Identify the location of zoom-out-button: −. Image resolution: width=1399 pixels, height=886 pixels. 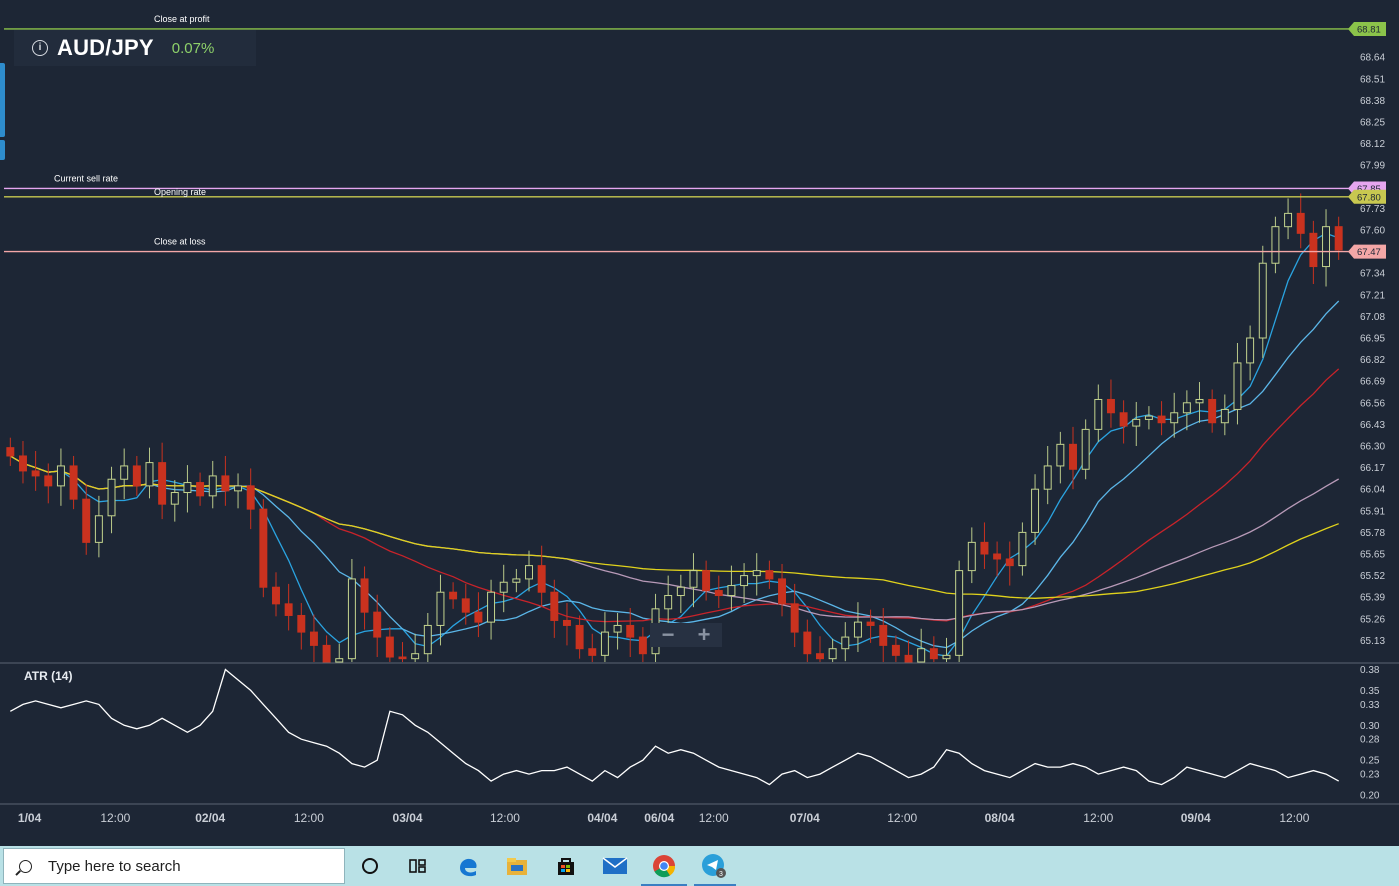
(668, 634).